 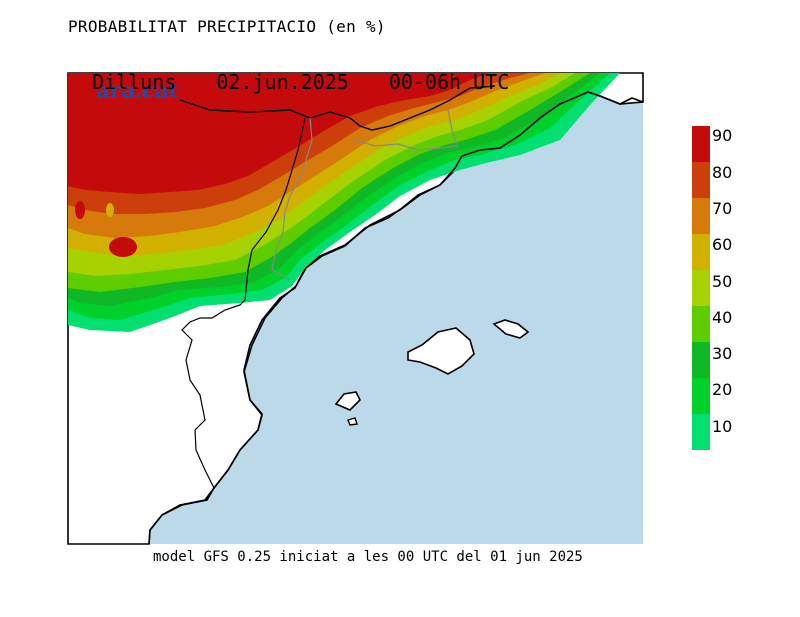 What do you see at coordinates (365, 195) in the screenshot?
I see `region-line` at bounding box center [365, 195].